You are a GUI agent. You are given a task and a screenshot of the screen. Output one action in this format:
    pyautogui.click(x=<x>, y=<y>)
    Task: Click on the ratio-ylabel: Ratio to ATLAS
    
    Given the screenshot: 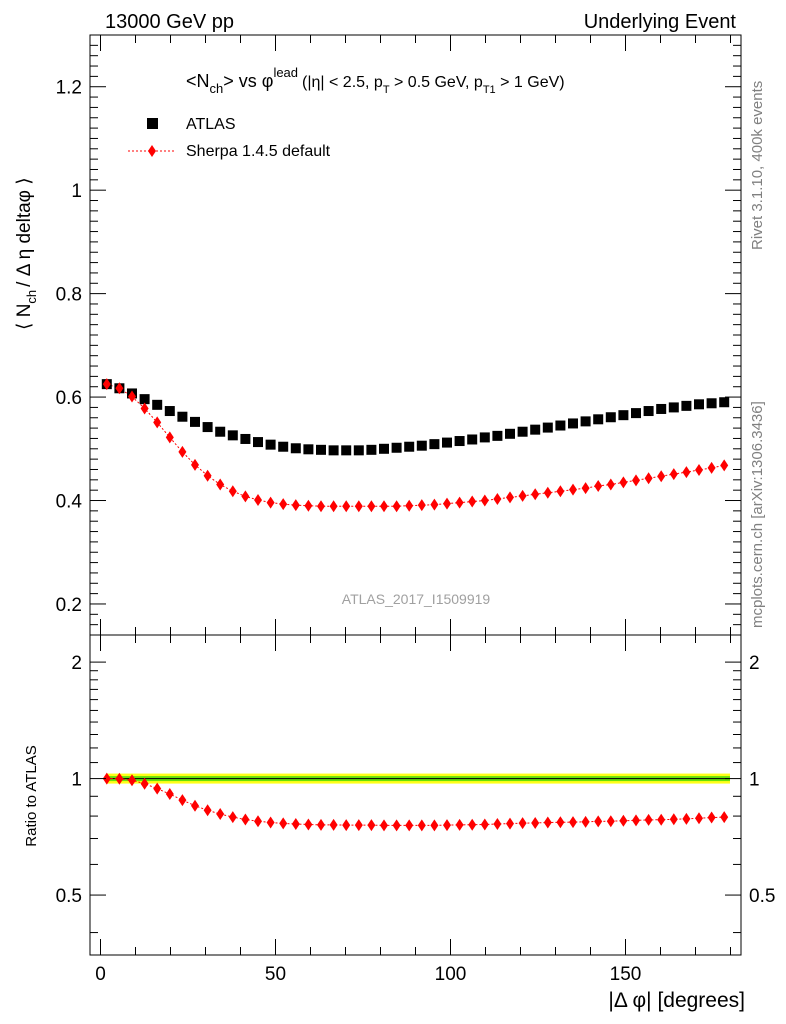 What is the action you would take?
    pyautogui.click(x=31, y=795)
    